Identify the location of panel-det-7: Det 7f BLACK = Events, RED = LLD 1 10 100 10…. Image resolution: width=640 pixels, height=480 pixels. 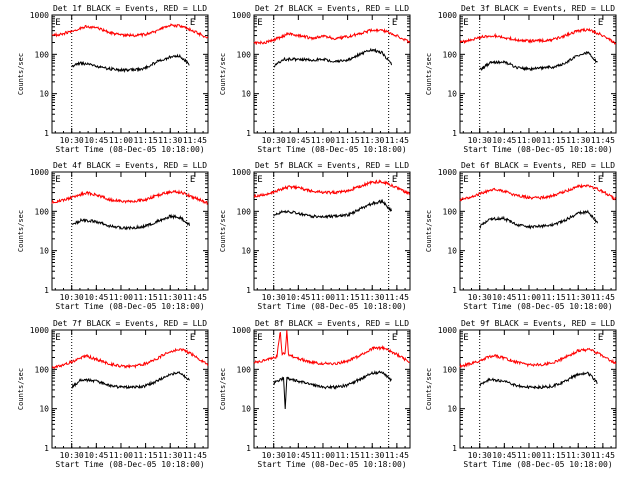
(113, 394).